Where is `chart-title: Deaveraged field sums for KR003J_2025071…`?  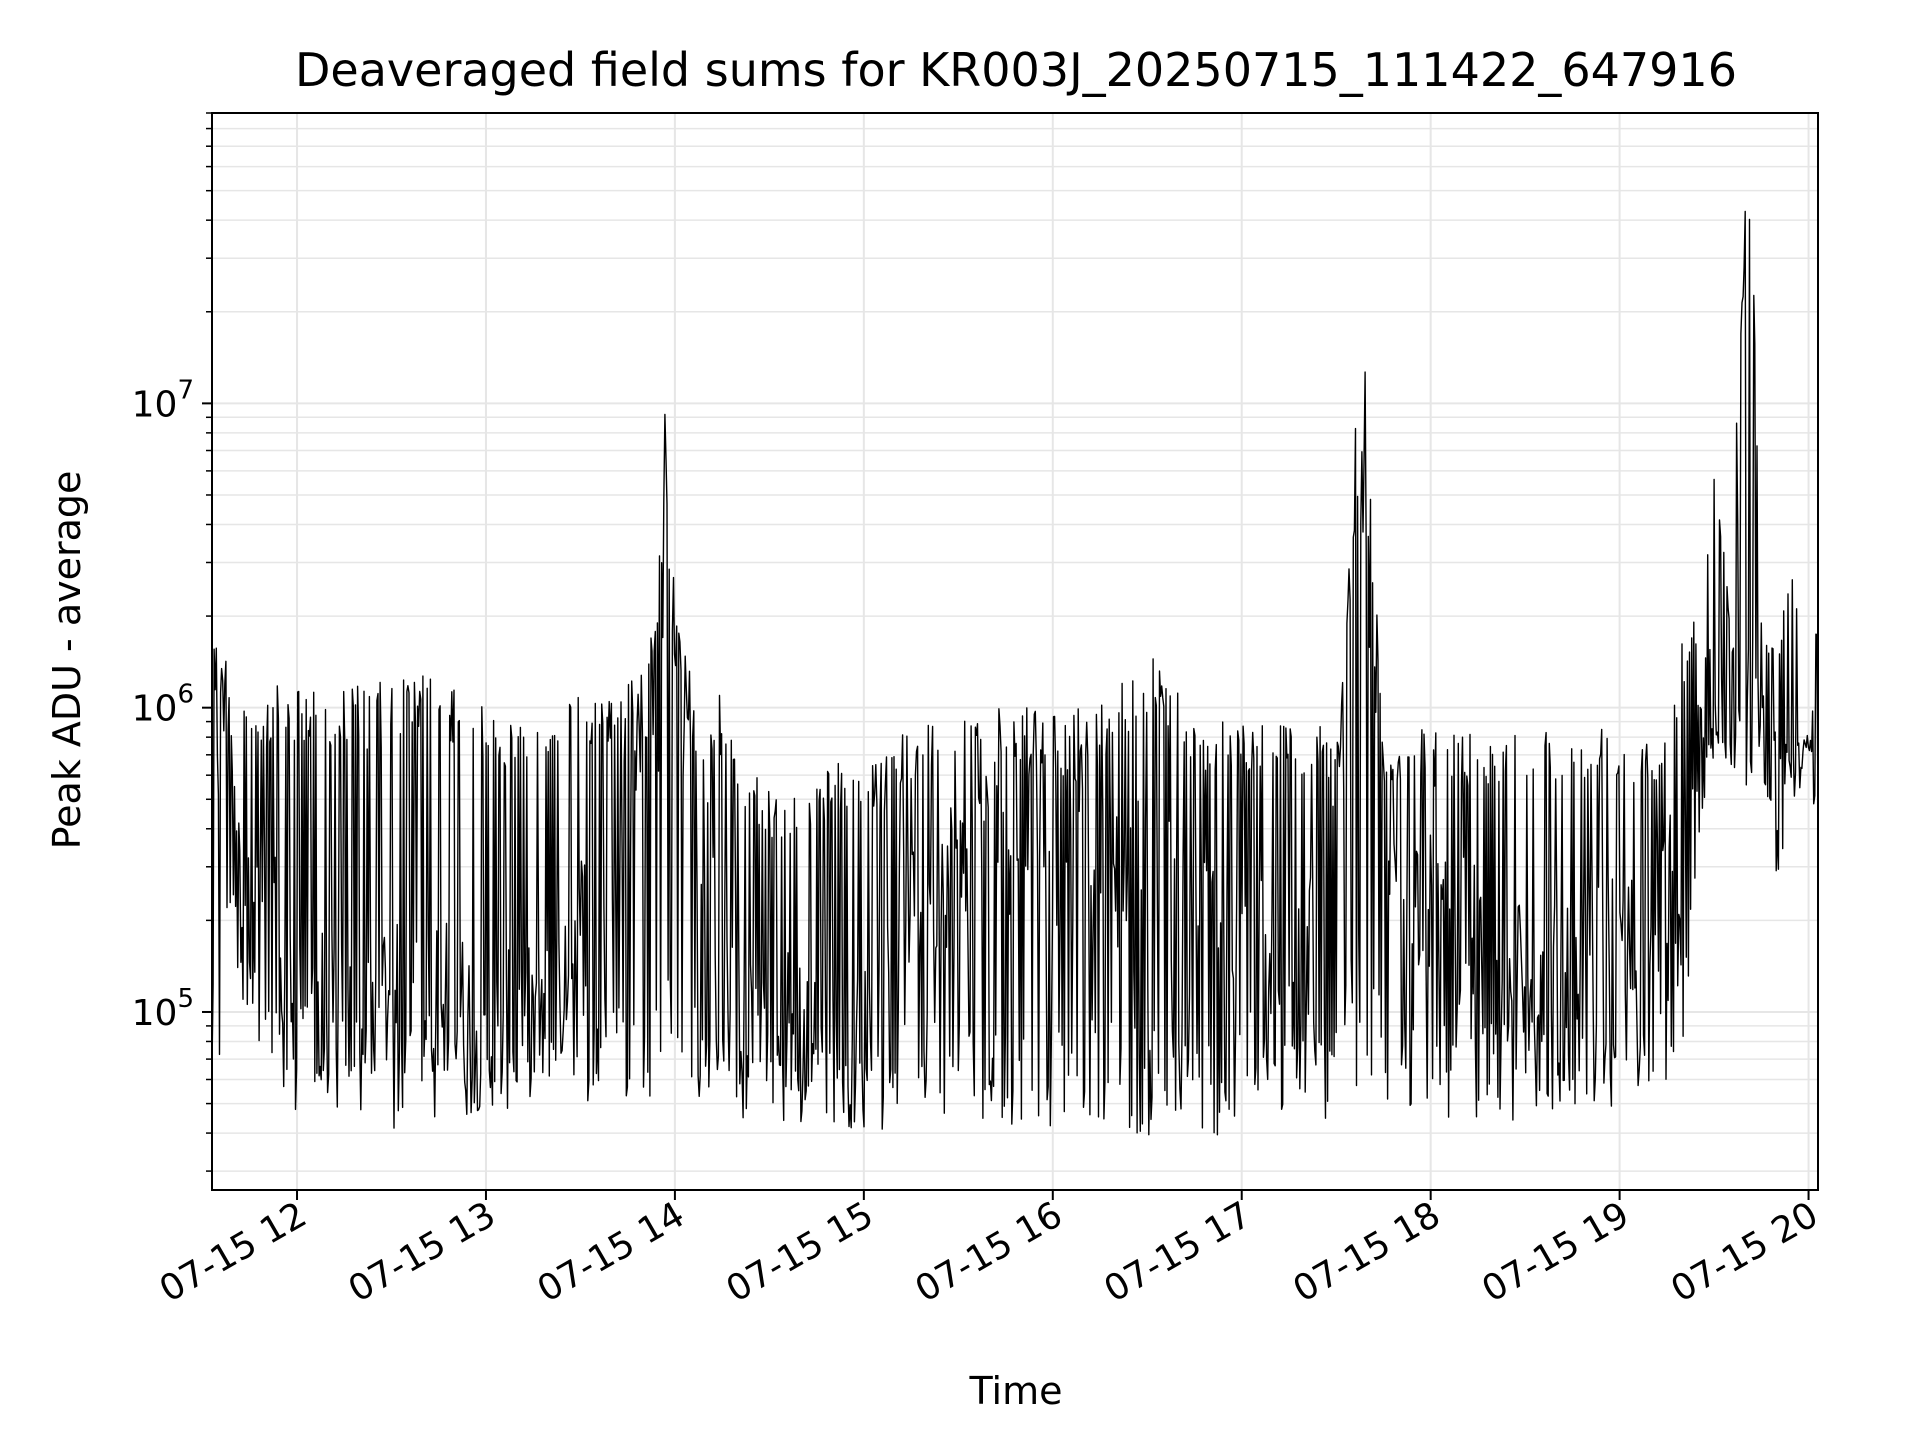 chart-title: Deaveraged field sums for KR003J_2025071… is located at coordinates (1016, 70).